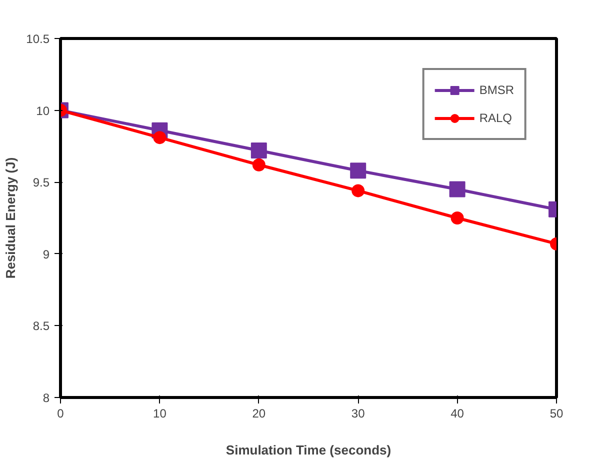 The width and height of the screenshot is (598, 462). Describe the element at coordinates (60, 413) in the screenshot. I see `x-tick-label: 0` at that location.